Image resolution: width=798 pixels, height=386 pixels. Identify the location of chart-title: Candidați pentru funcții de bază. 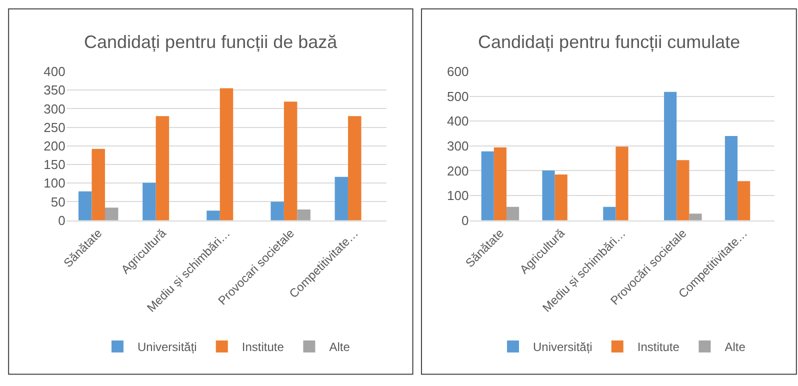
(211, 42).